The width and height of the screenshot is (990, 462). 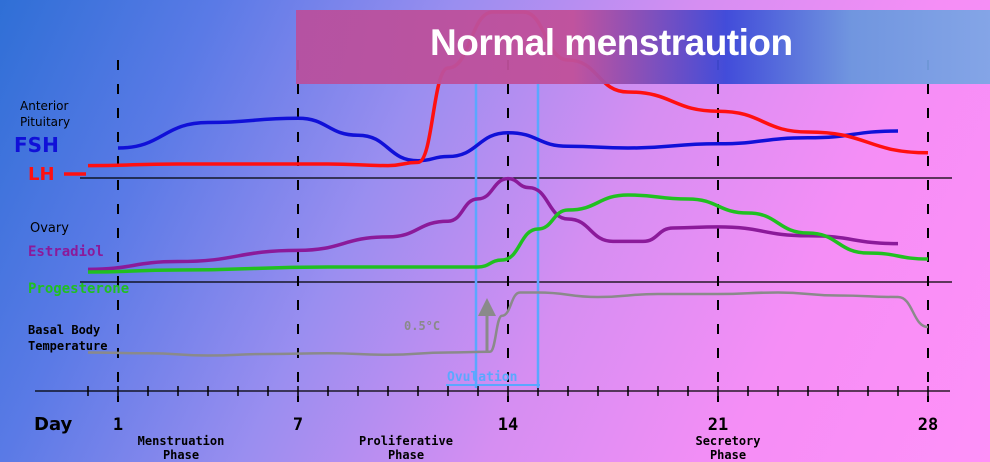 What do you see at coordinates (64, 330) in the screenshot?
I see `panel-label-basal-body: Basal Body` at bounding box center [64, 330].